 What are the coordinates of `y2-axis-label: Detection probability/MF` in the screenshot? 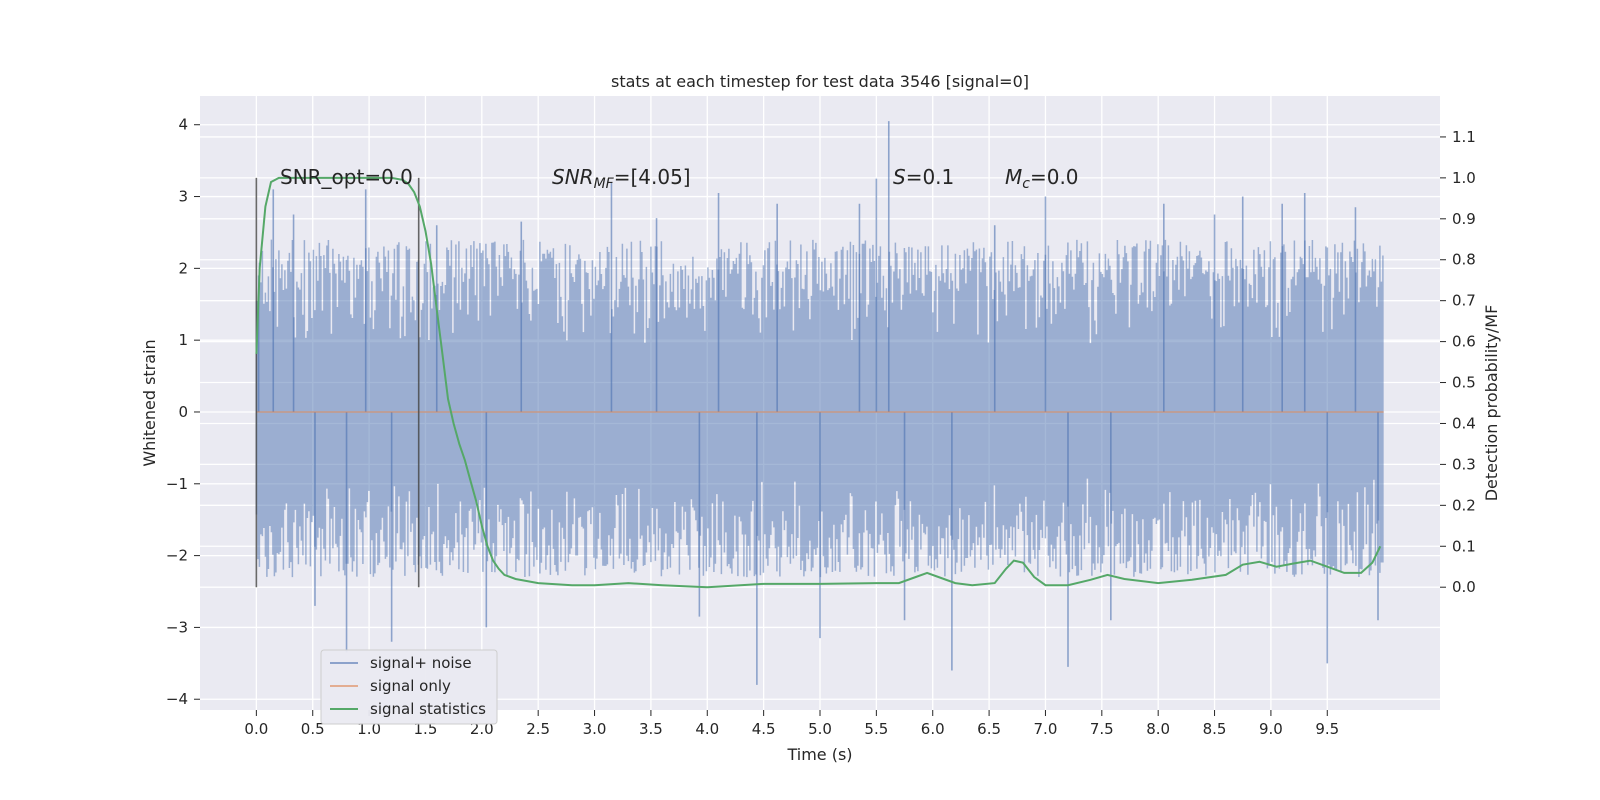 It's located at (1491, 403).